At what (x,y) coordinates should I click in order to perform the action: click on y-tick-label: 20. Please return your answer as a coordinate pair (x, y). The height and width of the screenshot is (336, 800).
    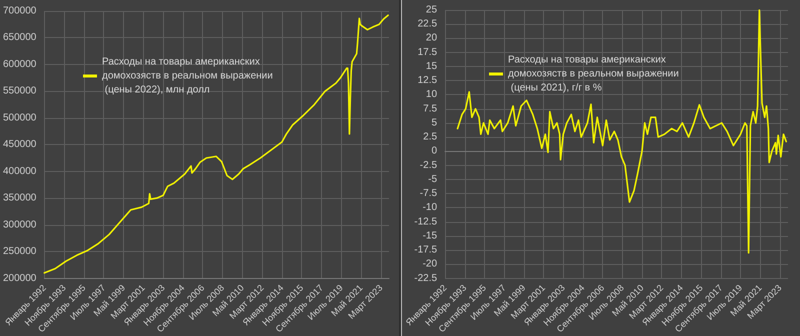
    Looking at the image, I should click on (432, 38).